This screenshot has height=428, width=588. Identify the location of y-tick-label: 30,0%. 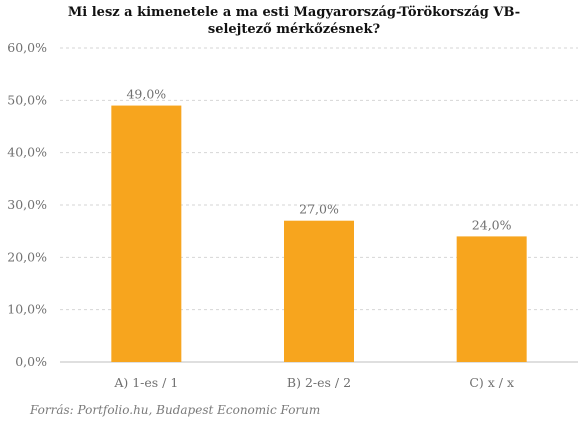
(27, 204).